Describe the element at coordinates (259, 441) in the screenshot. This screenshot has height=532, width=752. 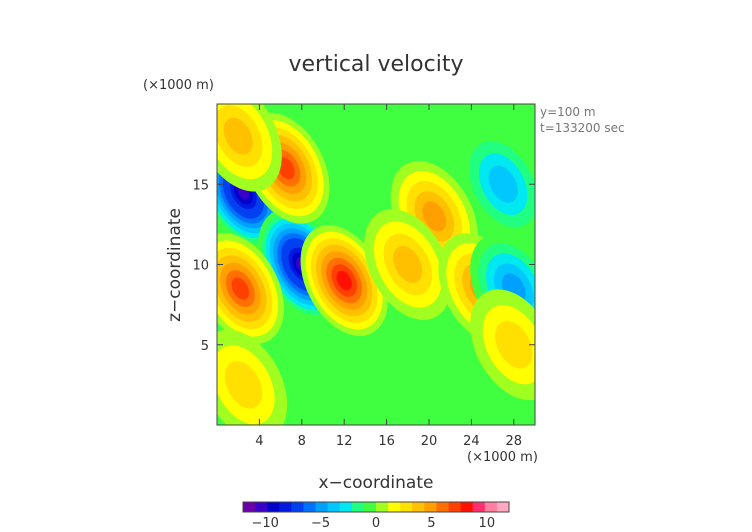
I see `x-tick-label: 4` at that location.